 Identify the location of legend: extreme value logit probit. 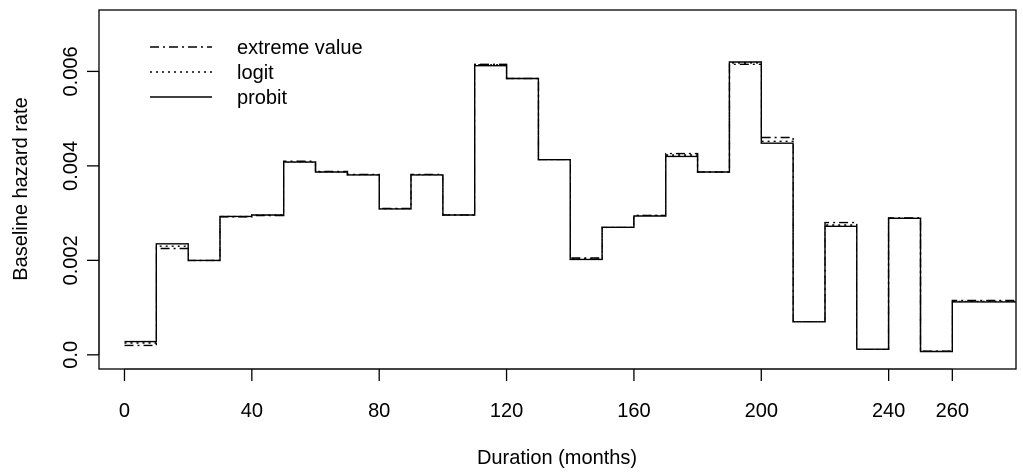
(256, 73).